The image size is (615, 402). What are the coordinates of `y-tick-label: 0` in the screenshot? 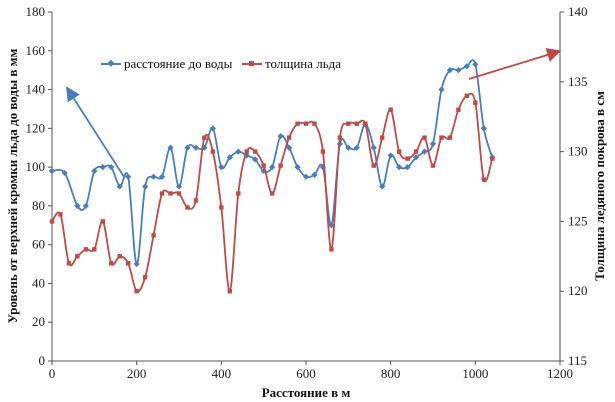 It's located at (42, 360).